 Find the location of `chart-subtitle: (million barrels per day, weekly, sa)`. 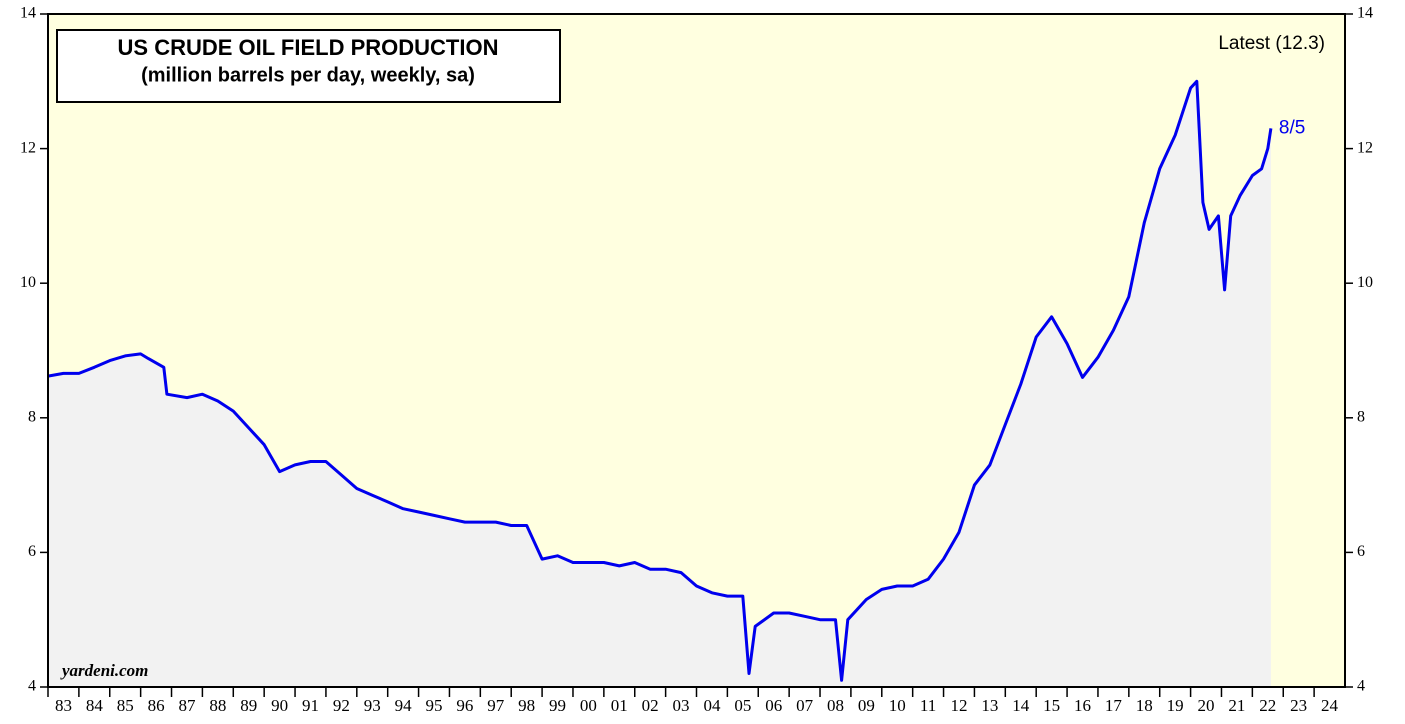

chart-subtitle: (million barrels per day, weekly, sa) is located at coordinates (308, 75).